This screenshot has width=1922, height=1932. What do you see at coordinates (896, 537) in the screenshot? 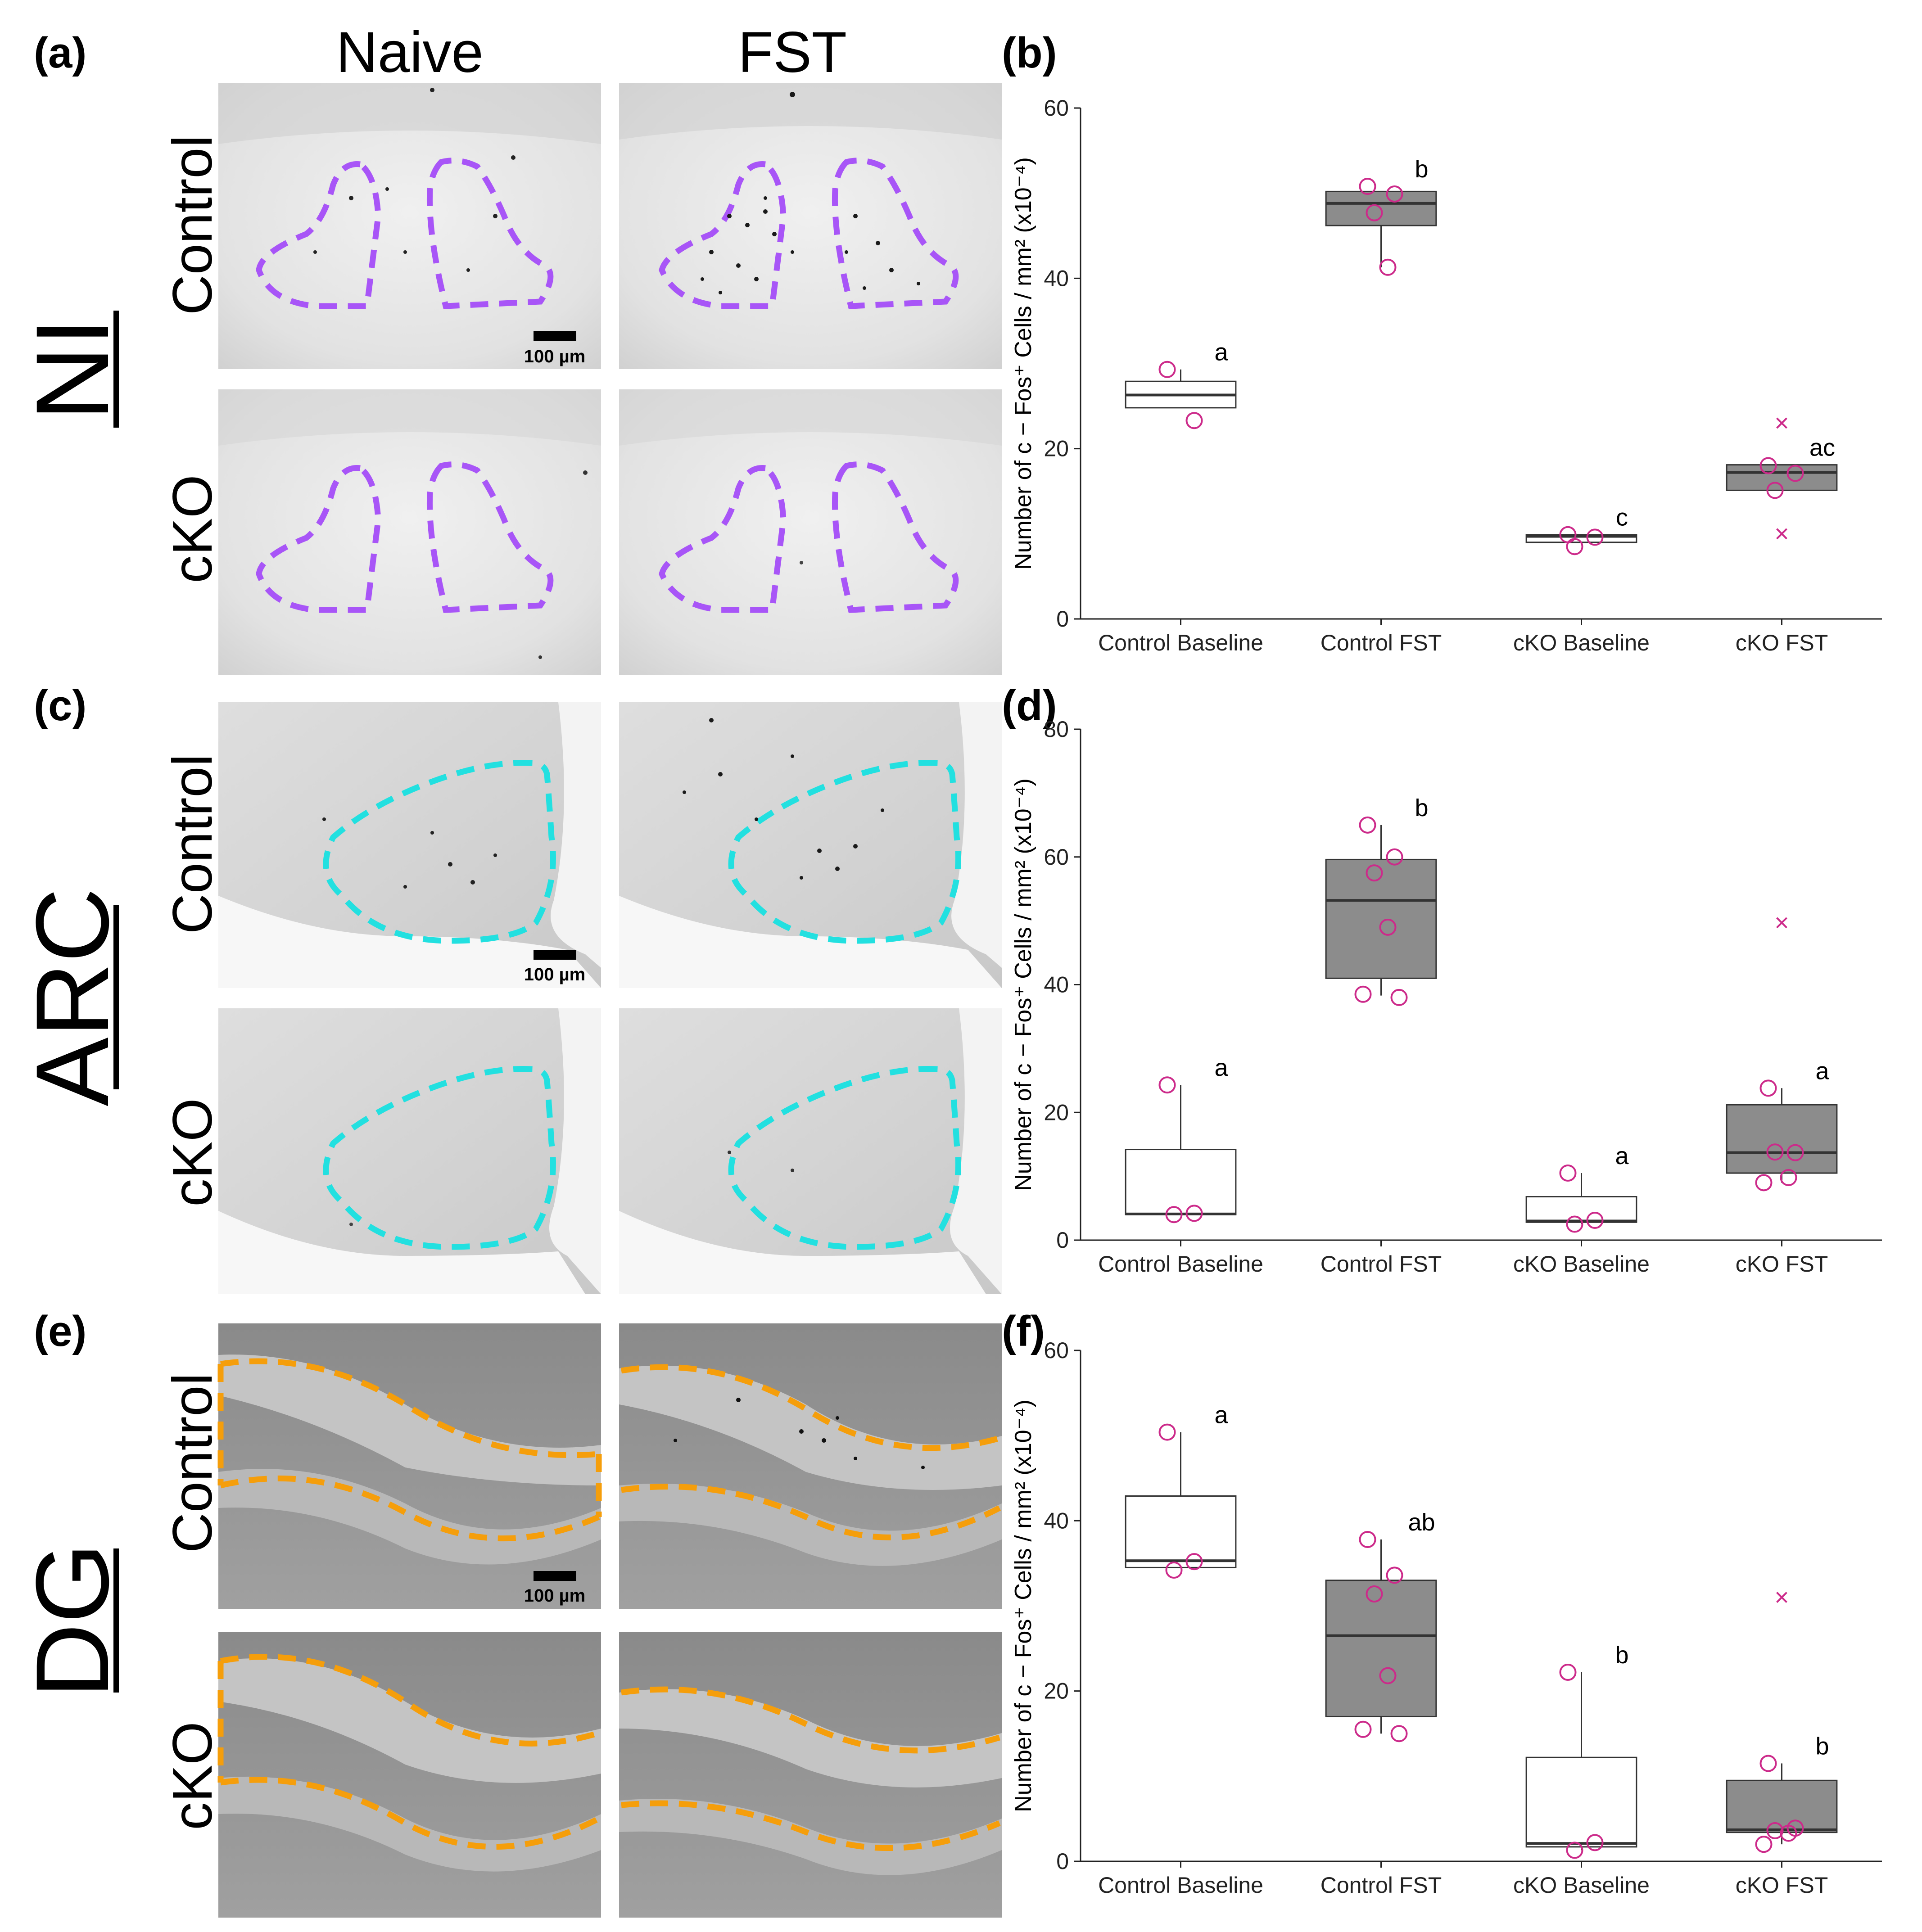
I see `ni-cko-fst-outline-right` at bounding box center [896, 537].